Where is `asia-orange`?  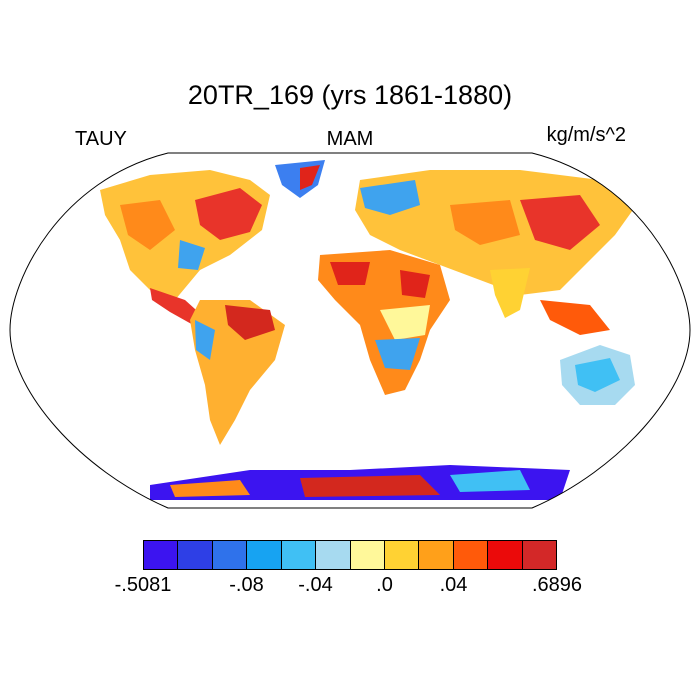
asia-orange is located at coordinates (485, 222).